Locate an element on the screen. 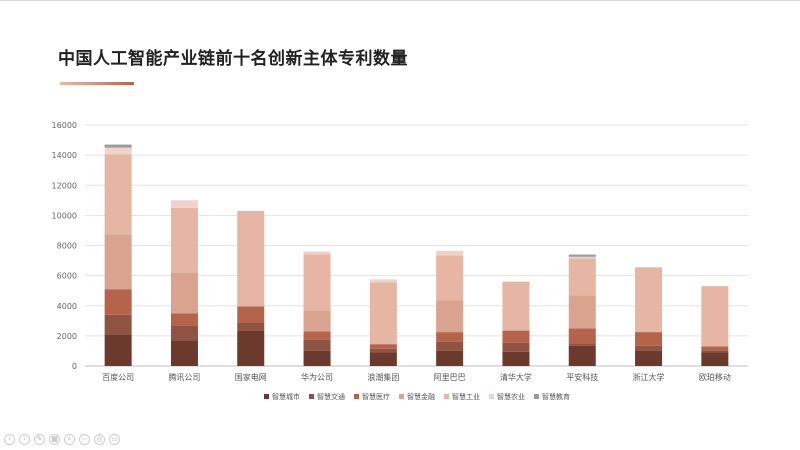 The height and width of the screenshot is (450, 800). y-tick-label: 14000 is located at coordinates (64, 155).